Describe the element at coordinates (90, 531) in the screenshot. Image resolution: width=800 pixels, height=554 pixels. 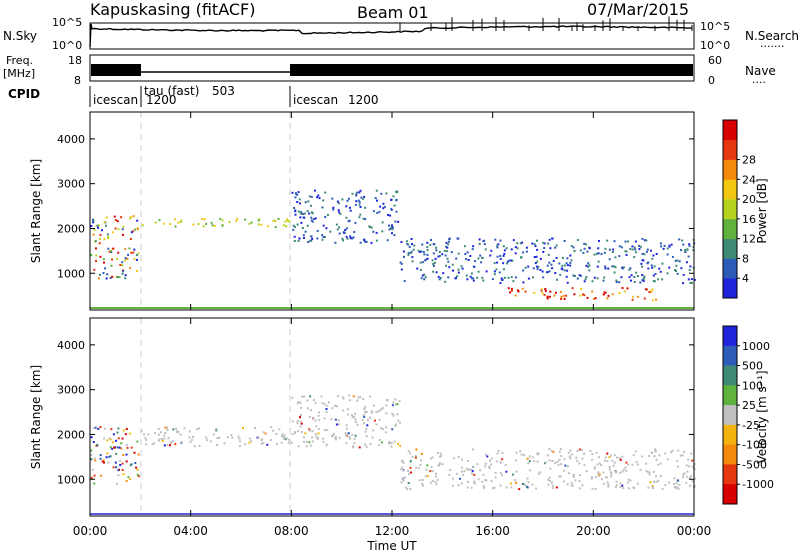
I see `x-tick-label: 00:00` at that location.